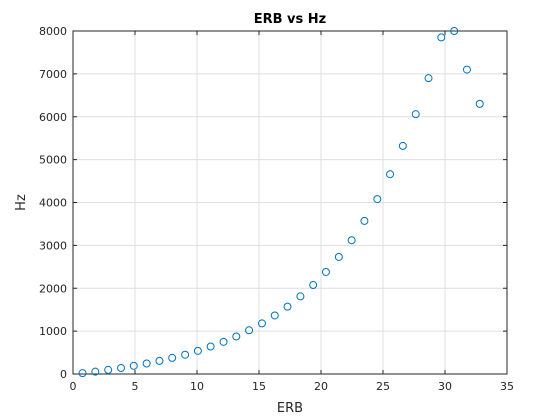 The width and height of the screenshot is (560, 420). Describe the element at coordinates (53, 160) in the screenshot. I see `y-tick-label: 5000` at that location.